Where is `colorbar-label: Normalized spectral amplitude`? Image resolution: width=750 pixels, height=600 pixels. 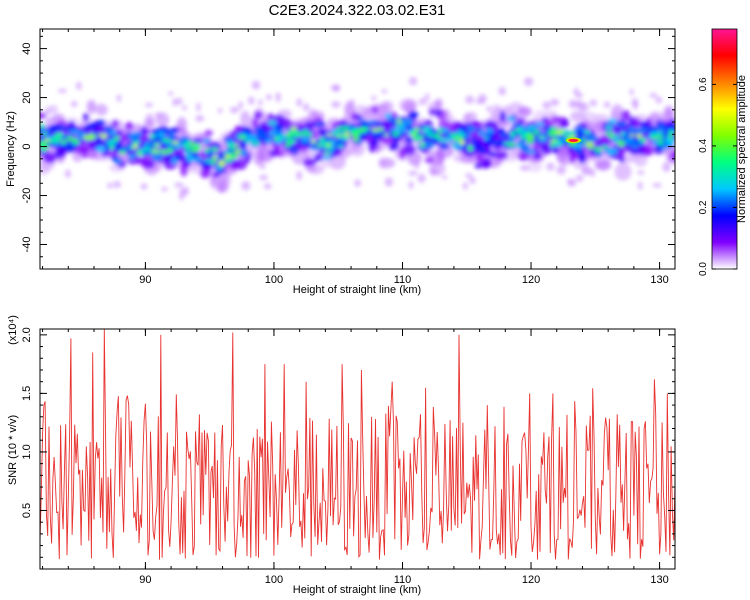
colorbar-label: Normalized spectral amplitude is located at coordinates (742, 149).